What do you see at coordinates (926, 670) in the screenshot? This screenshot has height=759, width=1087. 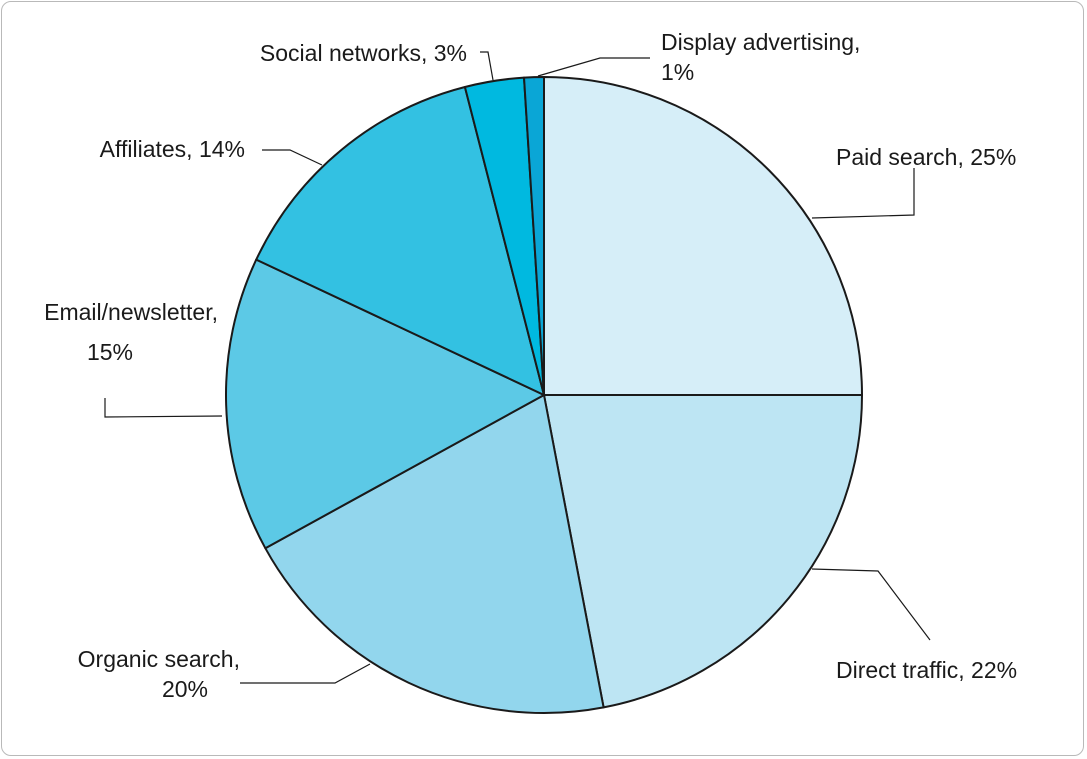 I see `slice-label: Direct traffic, 22%` at bounding box center [926, 670].